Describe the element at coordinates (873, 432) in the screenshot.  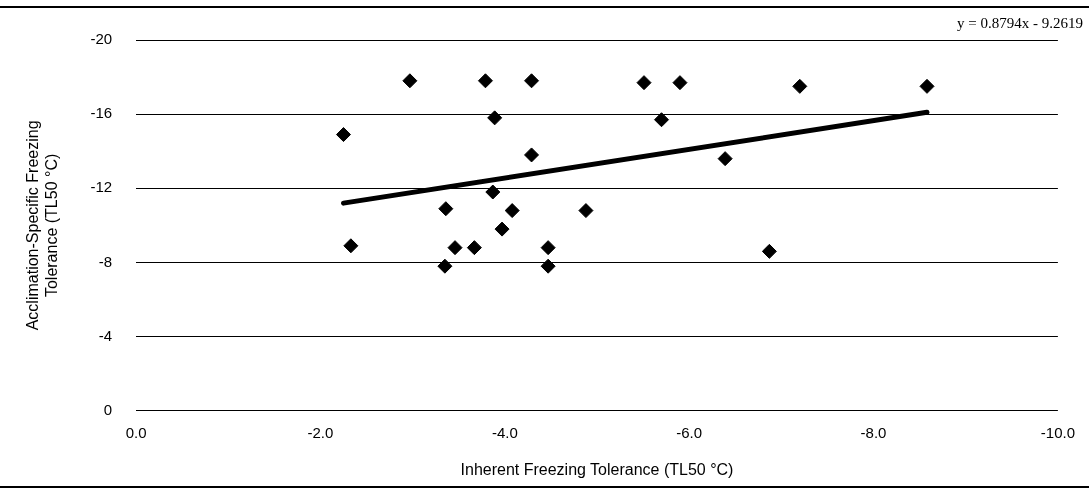
I see `x-tick-label: -8.0` at that location.